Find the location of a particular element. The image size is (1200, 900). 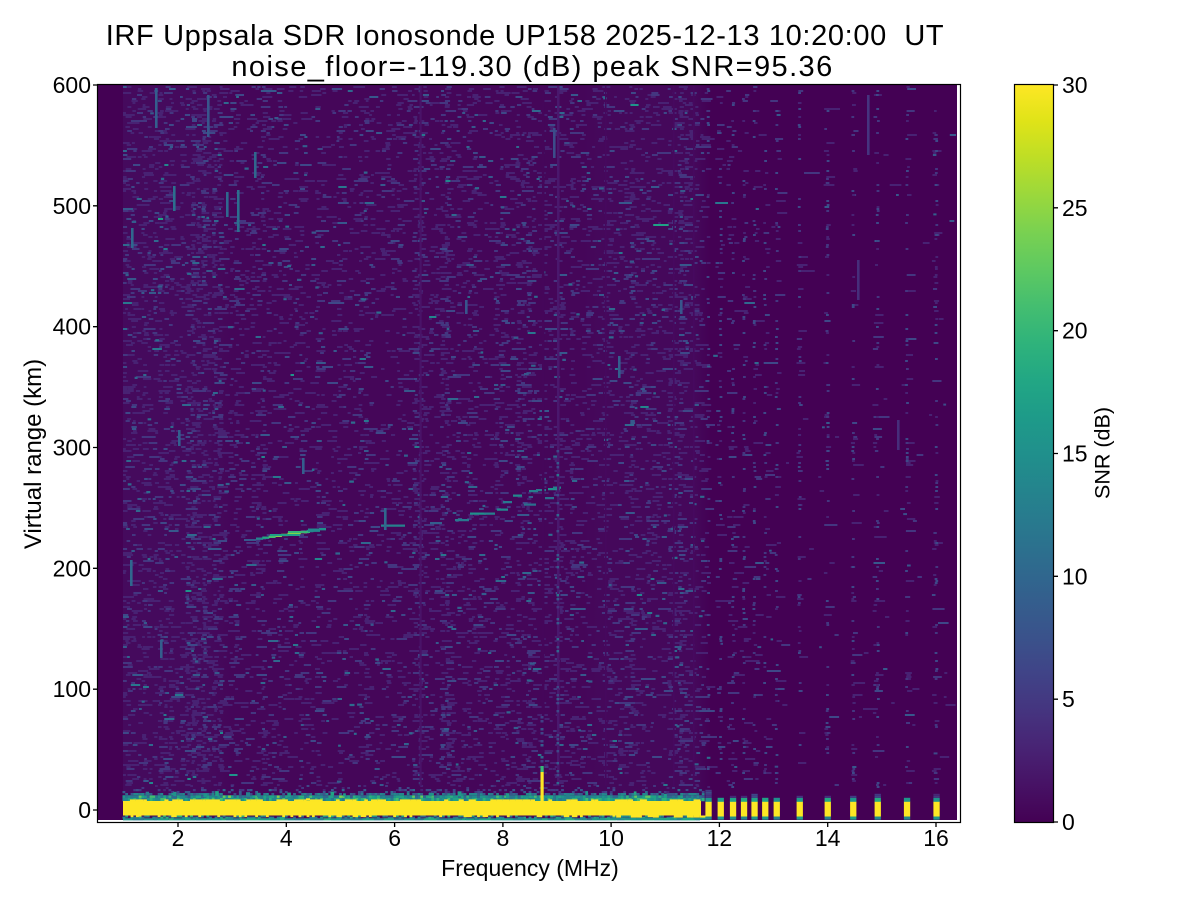

svg-text: 15 is located at coordinates (1075, 454).